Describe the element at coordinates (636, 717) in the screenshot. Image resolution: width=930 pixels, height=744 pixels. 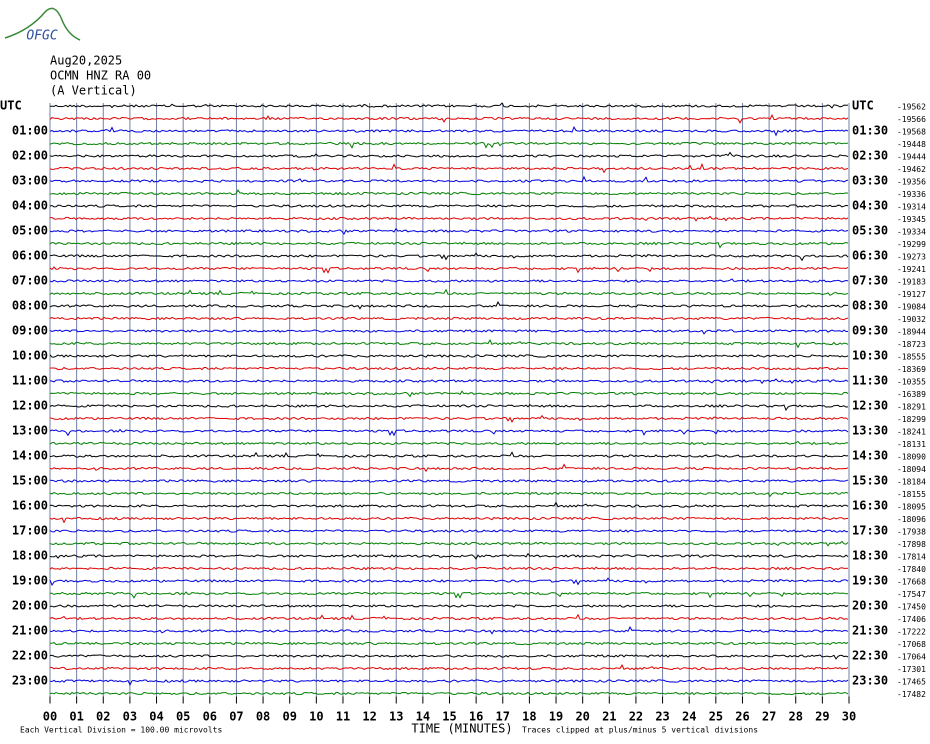
I see `x-tick-label: 22` at that location.